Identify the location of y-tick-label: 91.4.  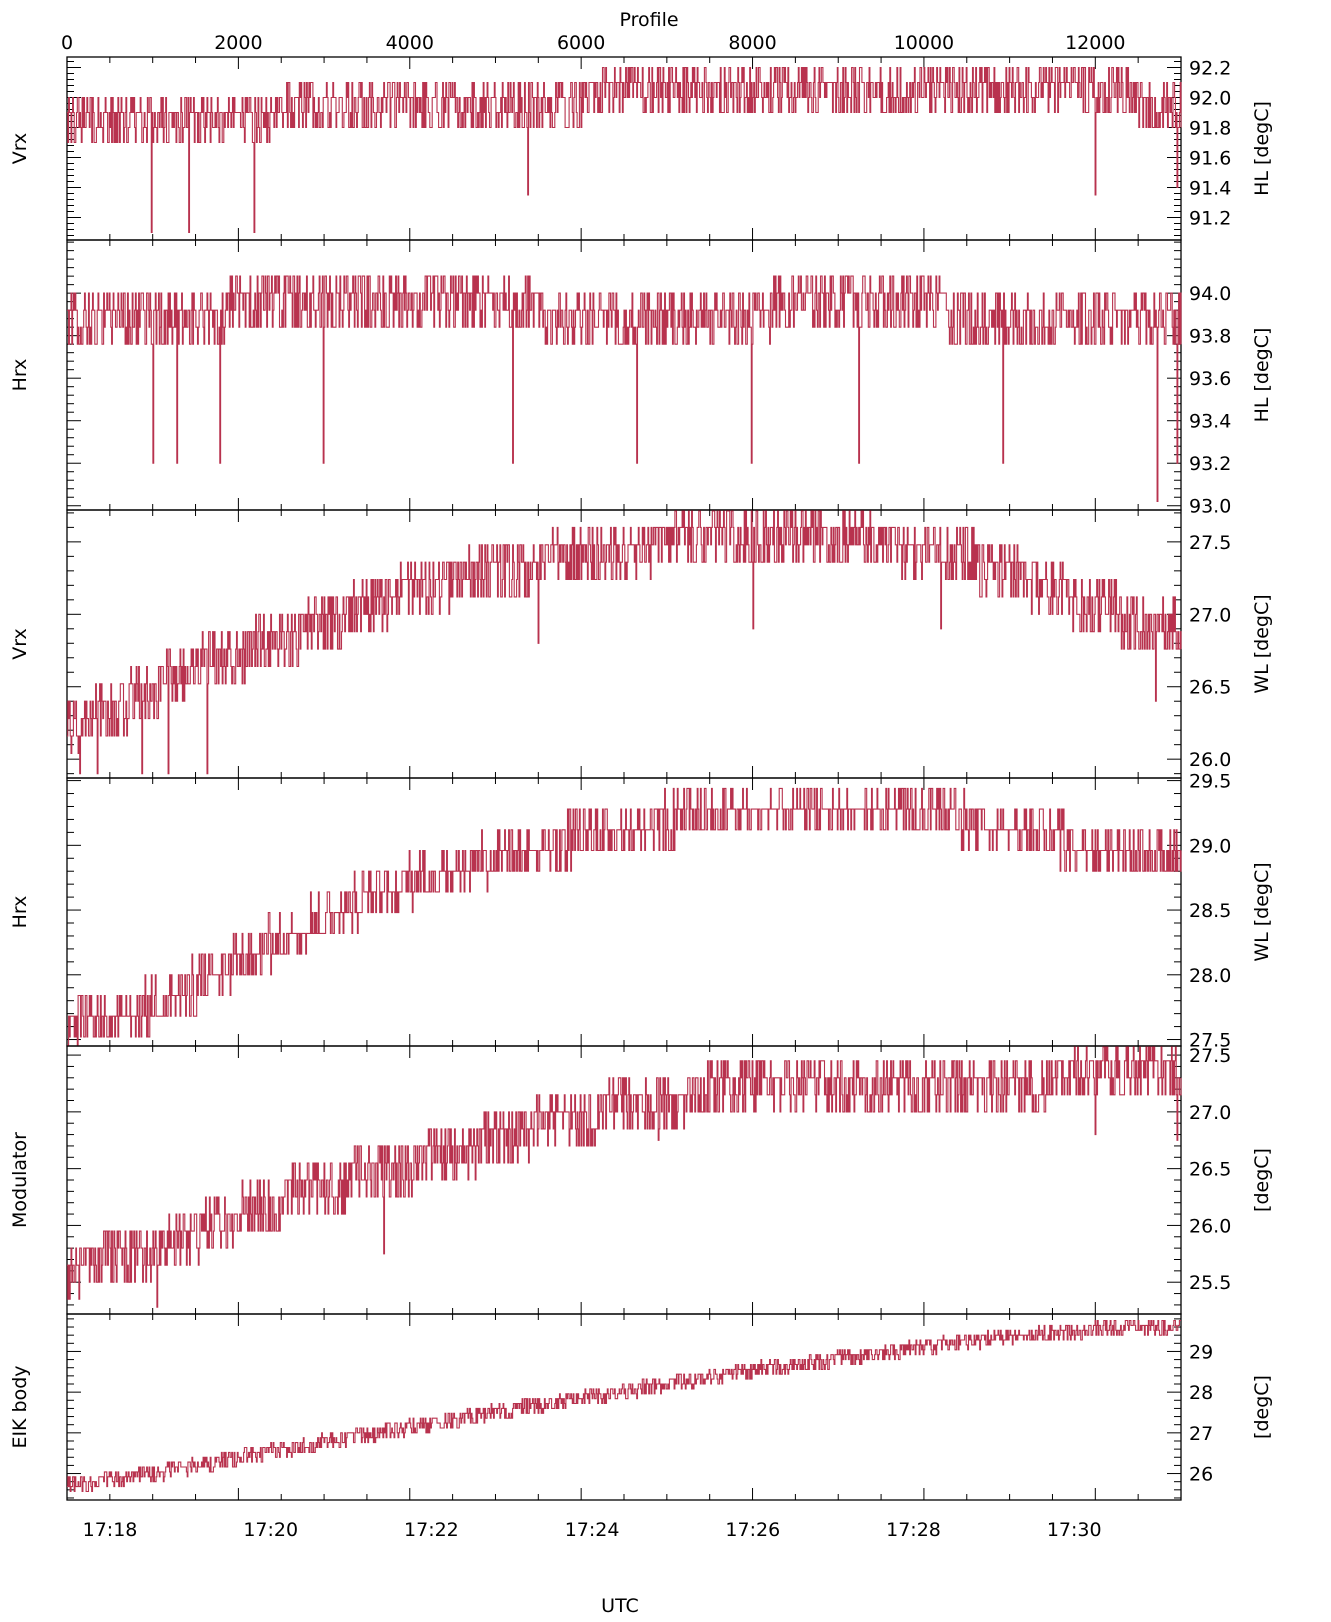
(1210, 189).